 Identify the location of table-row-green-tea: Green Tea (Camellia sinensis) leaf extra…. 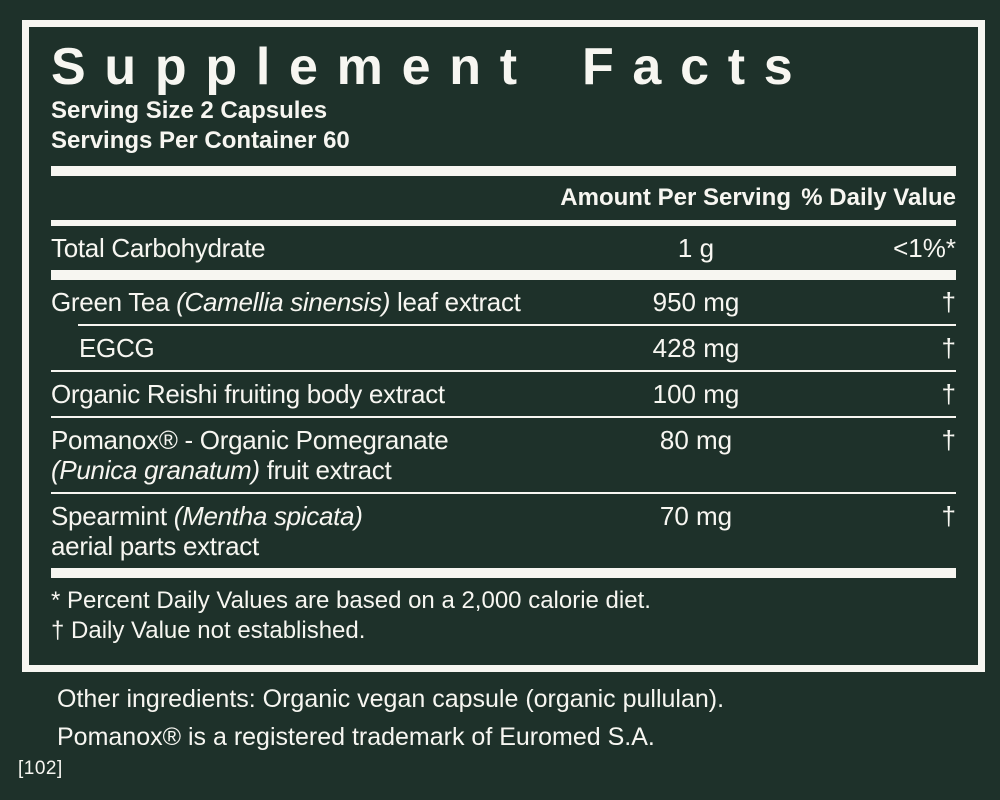
(503, 302).